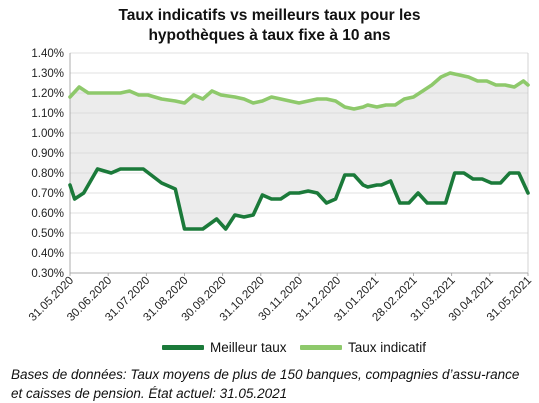  What do you see at coordinates (248, 347) in the screenshot?
I see `legend-label-best: Meilleur taux` at bounding box center [248, 347].